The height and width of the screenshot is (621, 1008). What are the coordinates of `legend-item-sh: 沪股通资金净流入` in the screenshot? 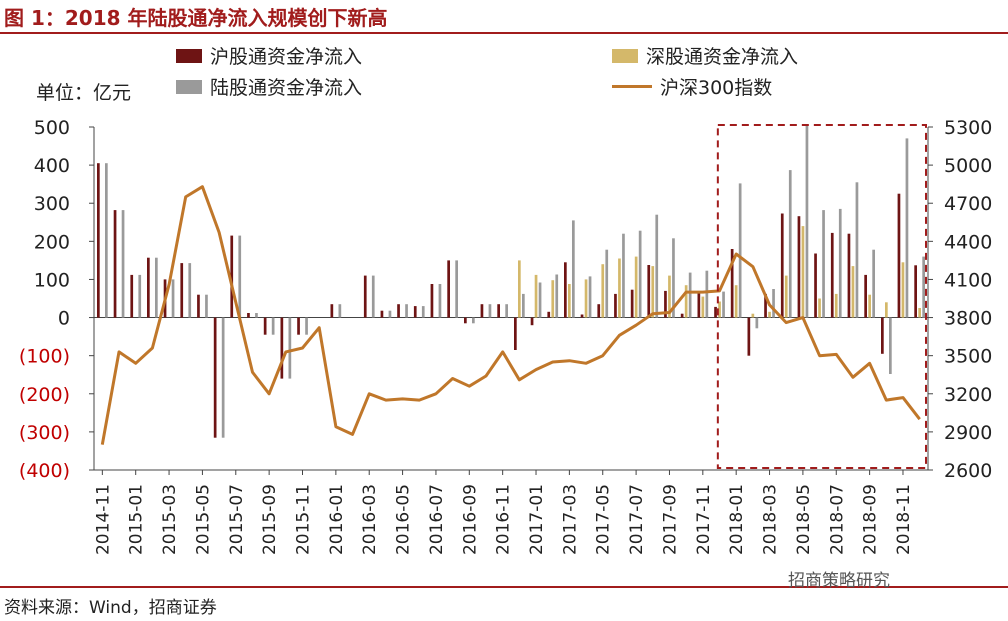 It's located at (269, 55).